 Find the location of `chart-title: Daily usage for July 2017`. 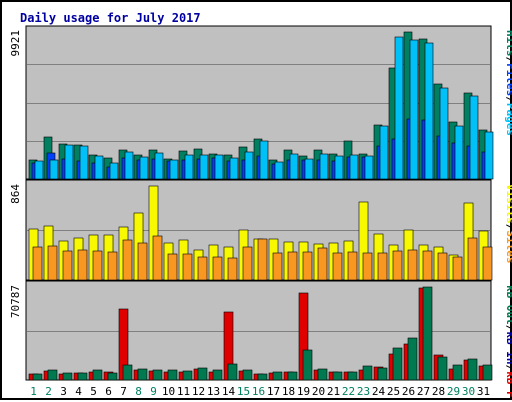

chart-title: Daily usage for July 2017 is located at coordinates (110, 18).